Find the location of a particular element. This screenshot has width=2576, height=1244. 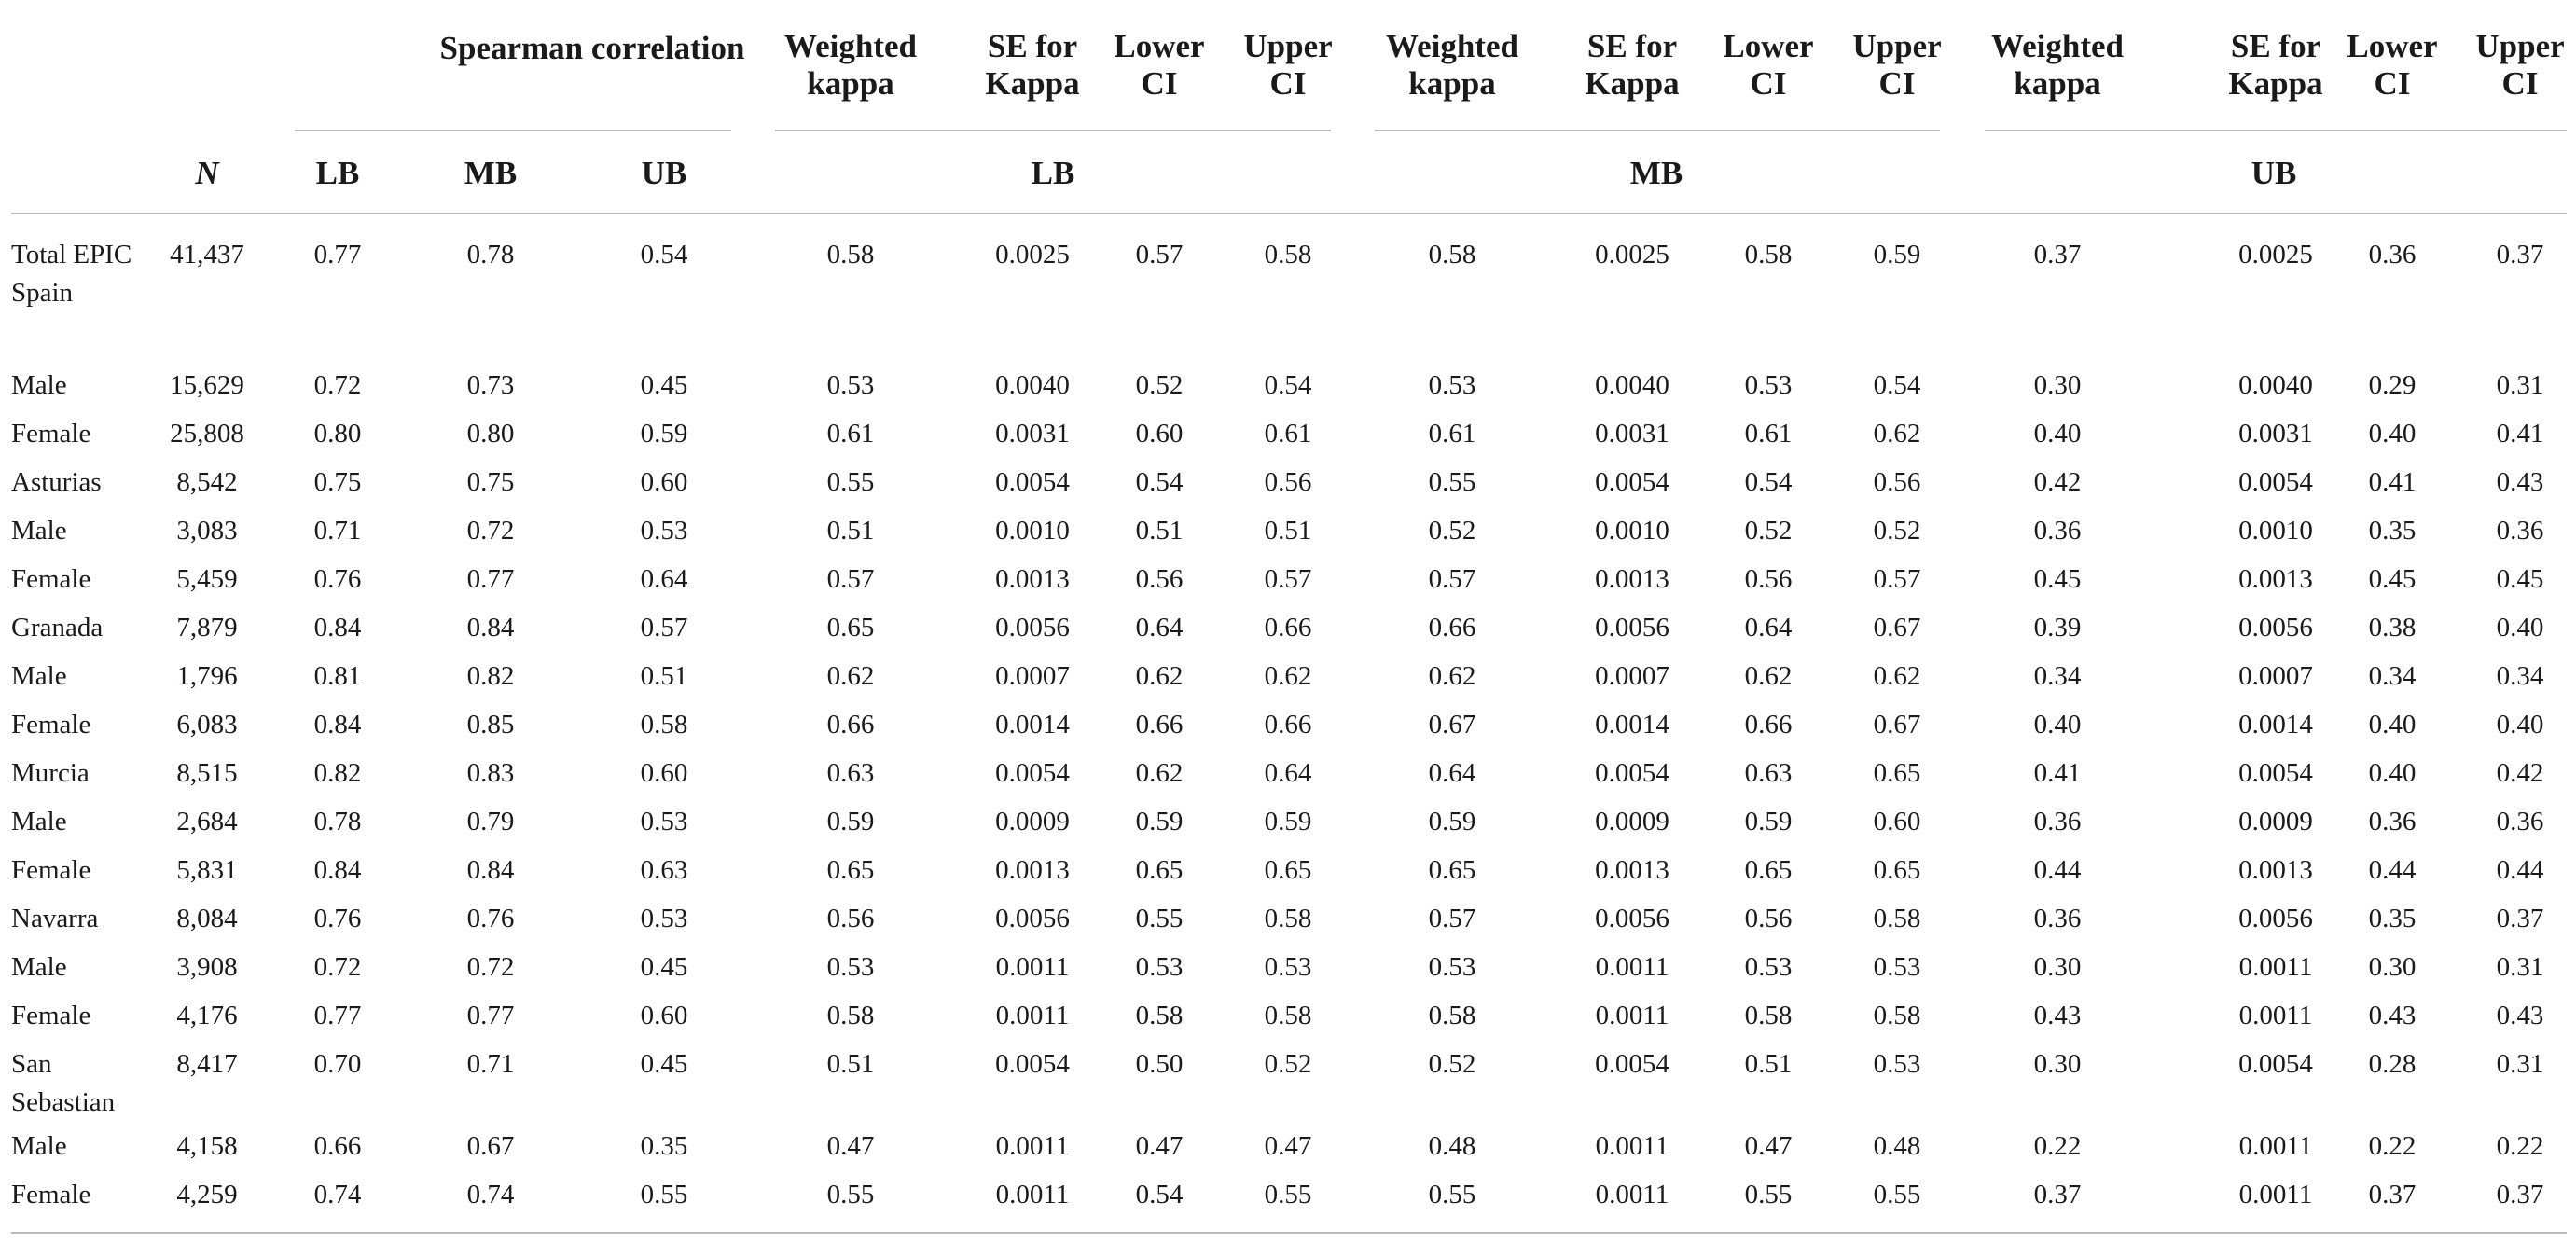

table-cell: 0.71 is located at coordinates (490, 1064).